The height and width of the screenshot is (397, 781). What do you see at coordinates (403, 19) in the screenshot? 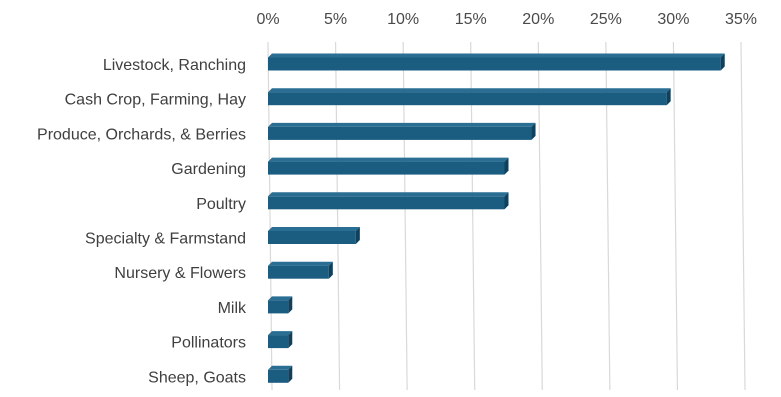
I see `x-tick-label-2: 10%` at bounding box center [403, 19].